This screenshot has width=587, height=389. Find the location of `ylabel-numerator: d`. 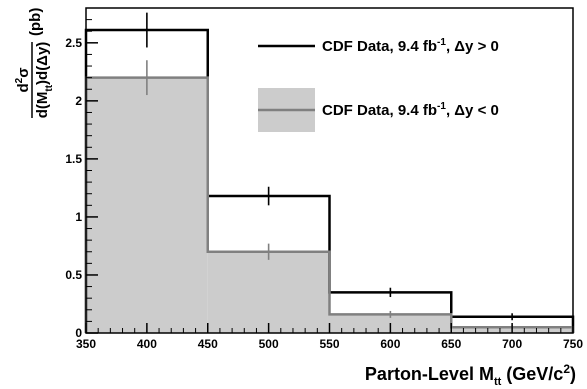

ylabel-numerator: d is located at coordinates (23, 87).